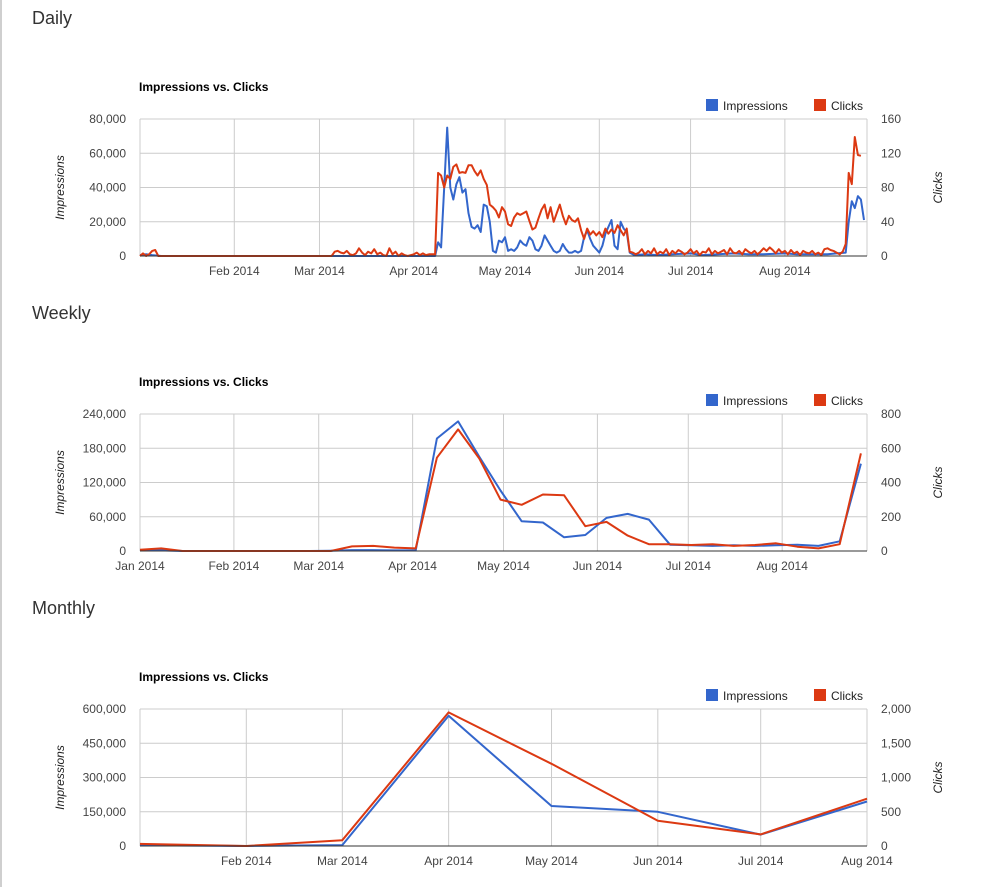 The width and height of the screenshot is (984, 887). Describe the element at coordinates (107, 119) in the screenshot. I see `y-tick-label: 80,000` at that location.